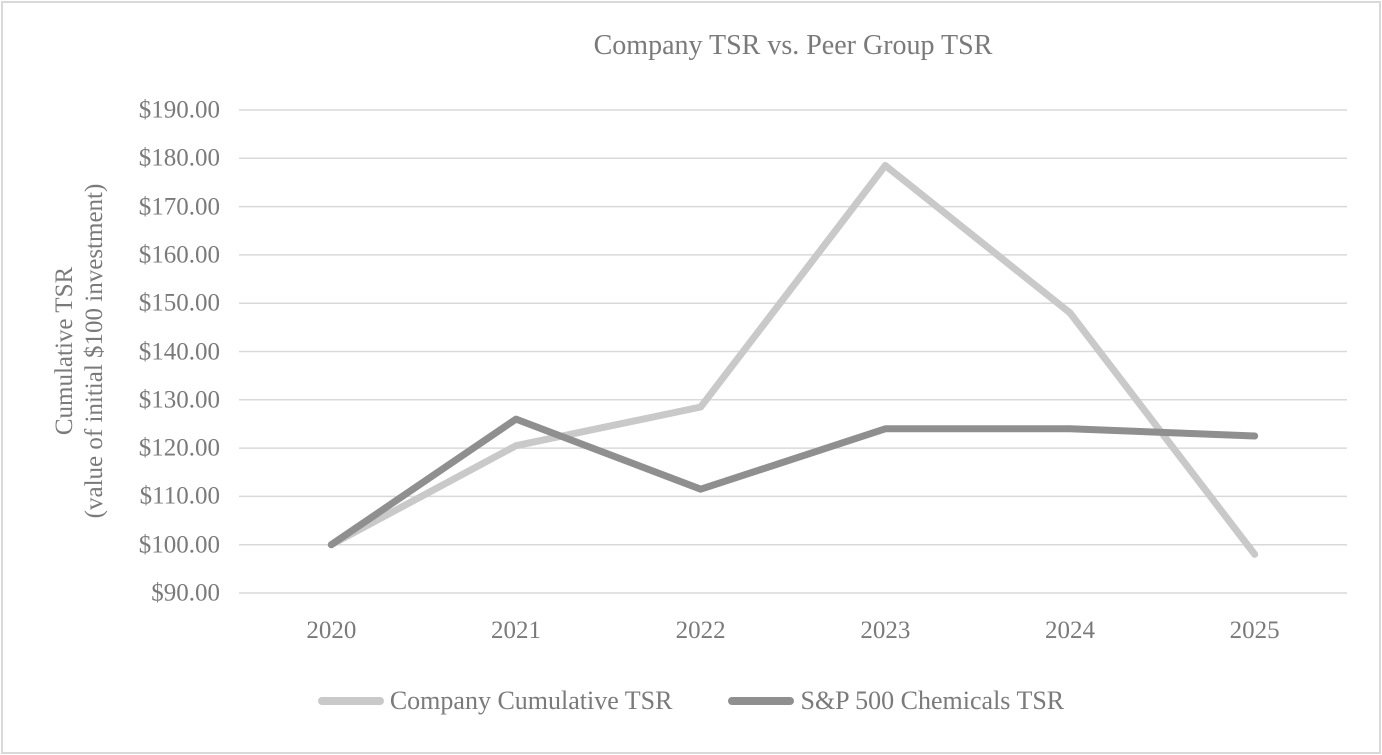 This screenshot has width=1382, height=755. Describe the element at coordinates (885, 630) in the screenshot. I see `x-tick-label: 2023` at that location.